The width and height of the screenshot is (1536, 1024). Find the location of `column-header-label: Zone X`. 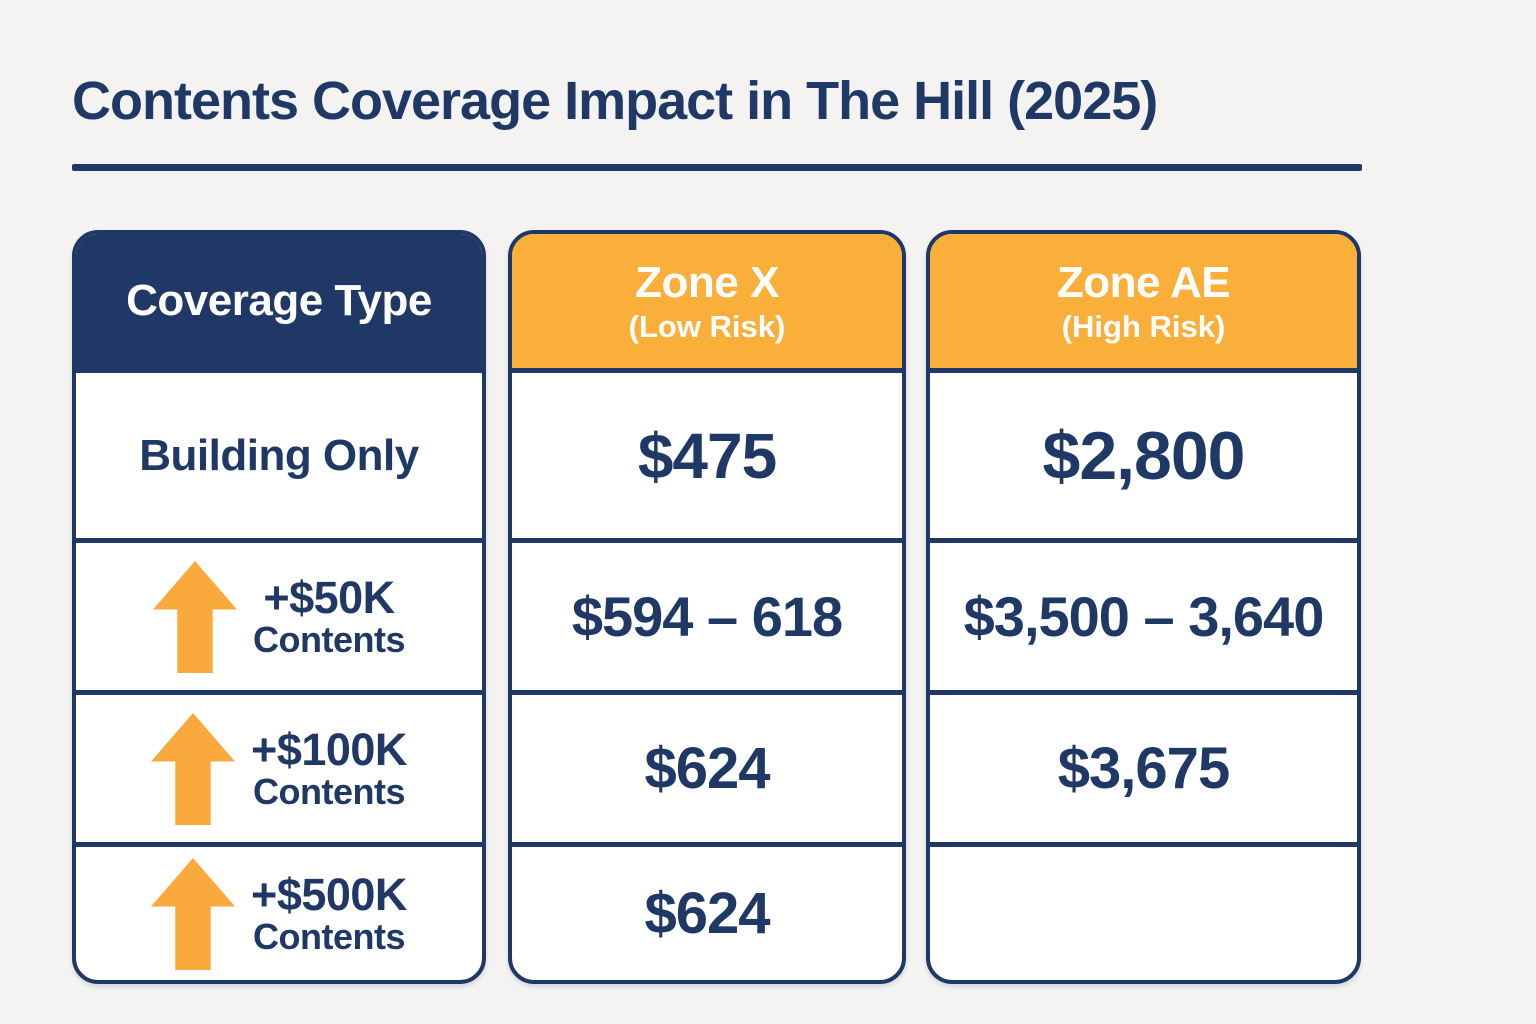

column-header-label: Zone X is located at coordinates (707, 282).